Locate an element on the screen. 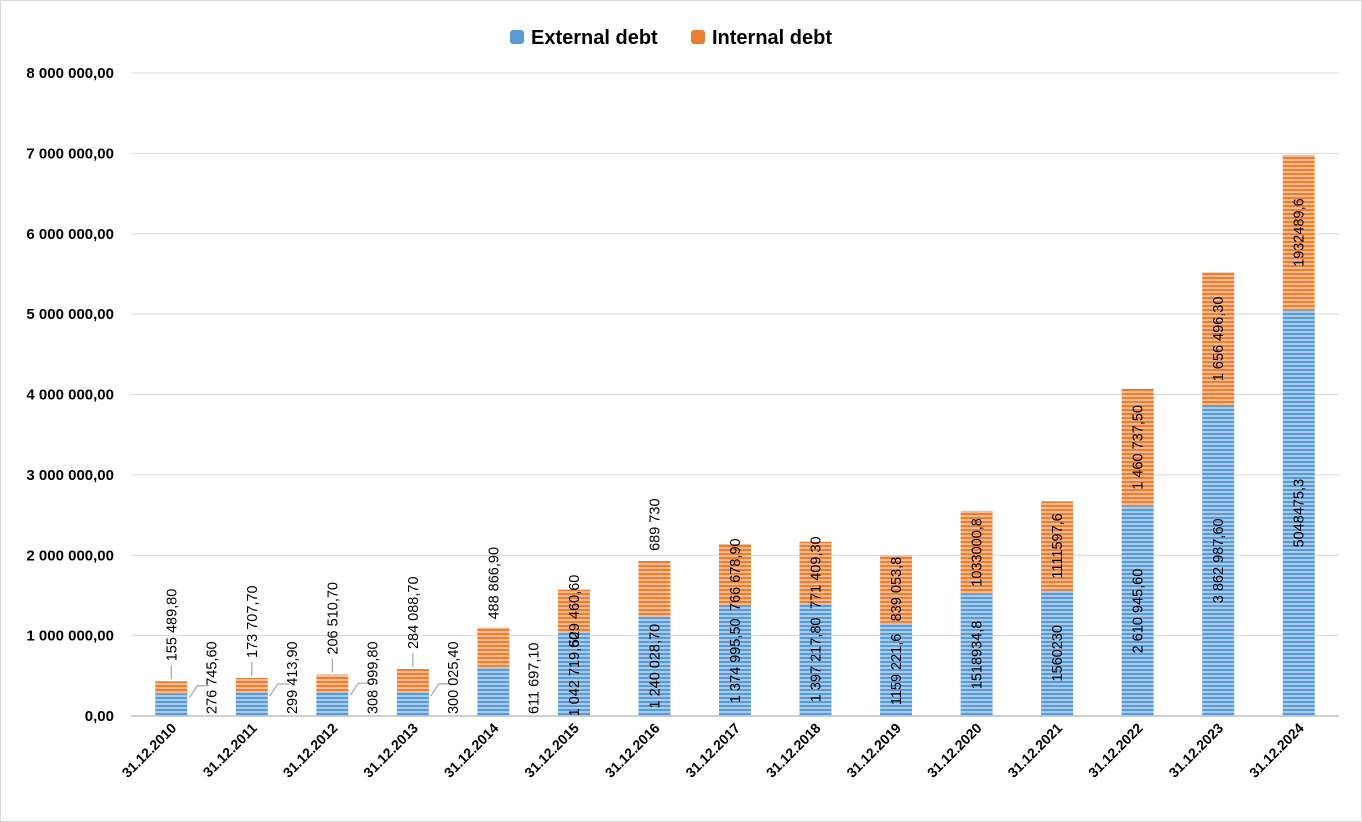 The height and width of the screenshot is (822, 1362). y-tick-label: 4 000 000,00 is located at coordinates (70, 395).